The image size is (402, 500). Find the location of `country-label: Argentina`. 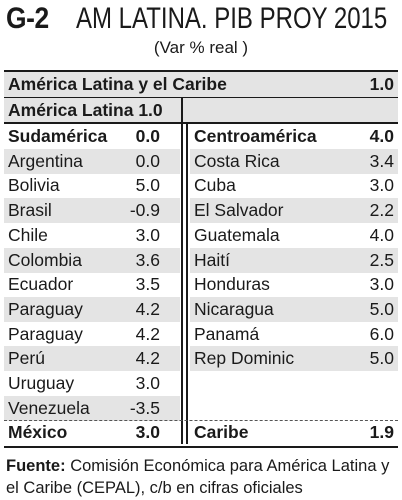

country-label: Argentina is located at coordinates (45, 160).